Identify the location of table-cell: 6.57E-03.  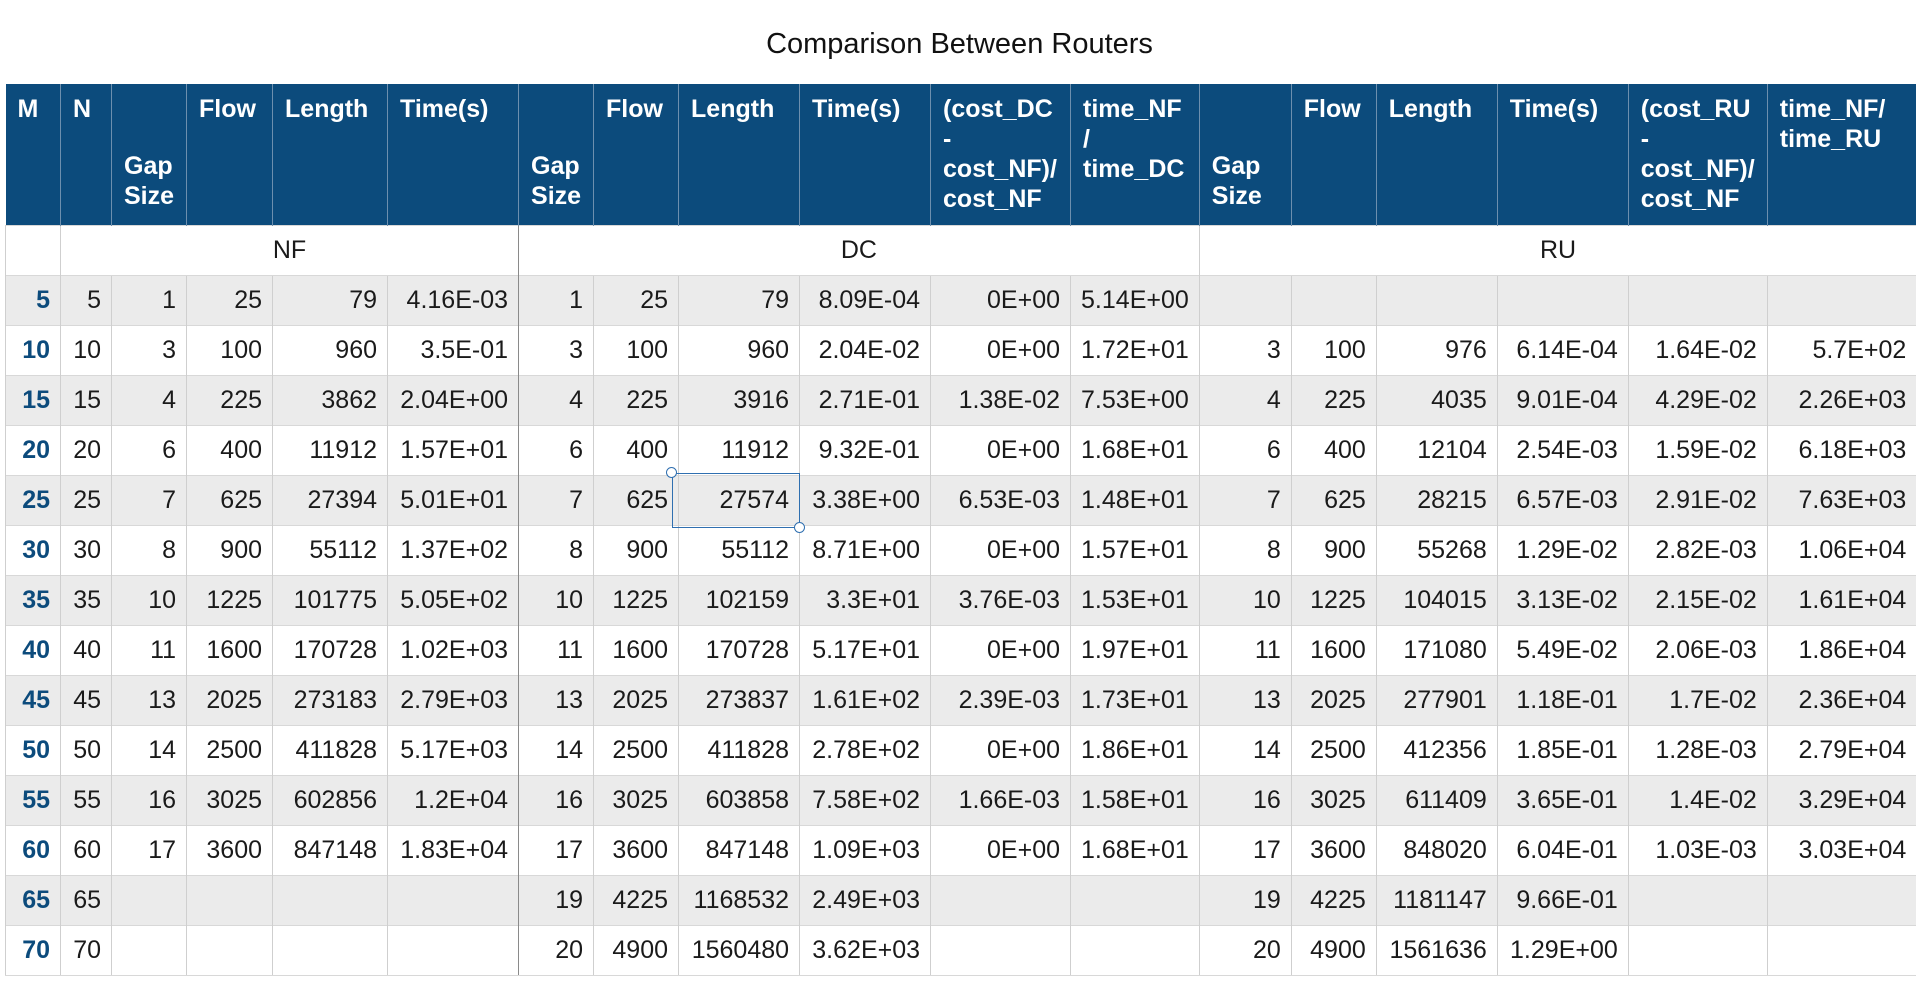
(1562, 499).